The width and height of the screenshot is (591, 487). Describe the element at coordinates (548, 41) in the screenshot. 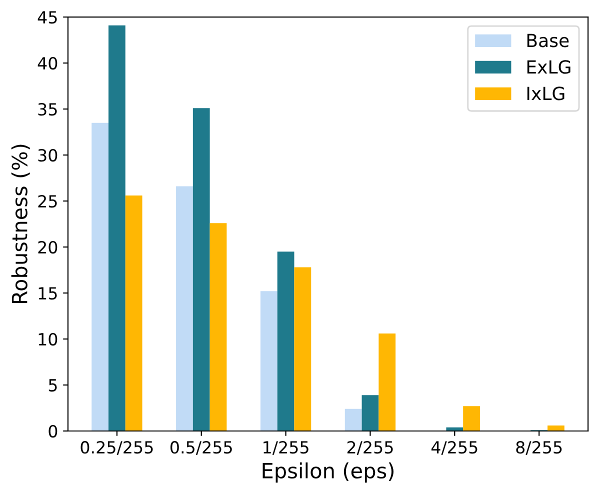

I see `legend-label: Base` at that location.